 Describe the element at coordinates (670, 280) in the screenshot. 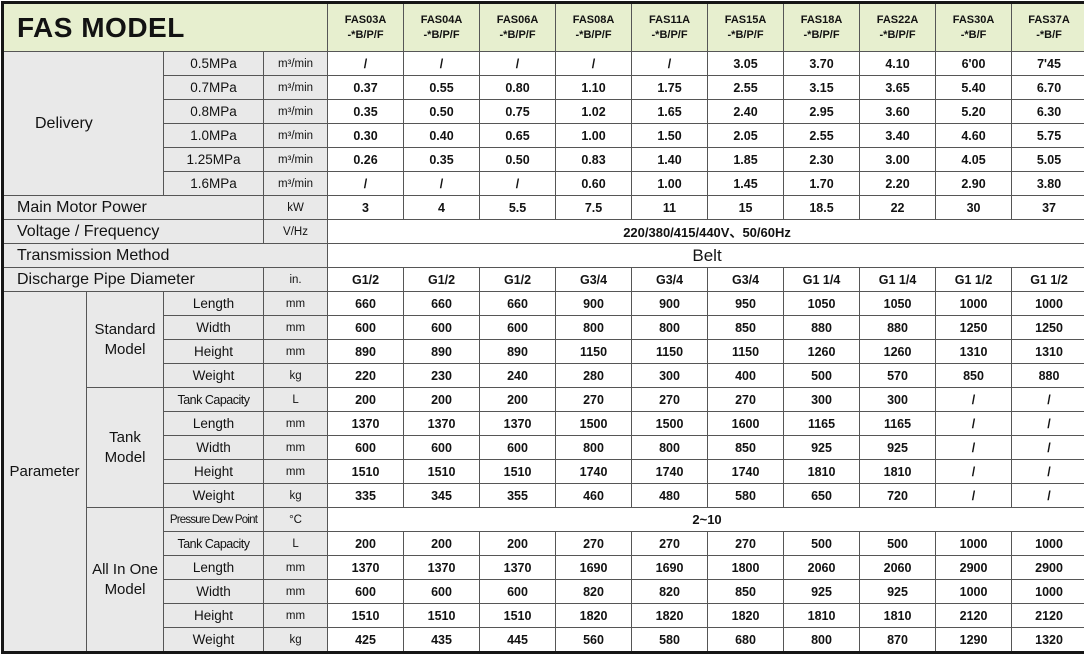

I see `value-cell: G3/4` at that location.